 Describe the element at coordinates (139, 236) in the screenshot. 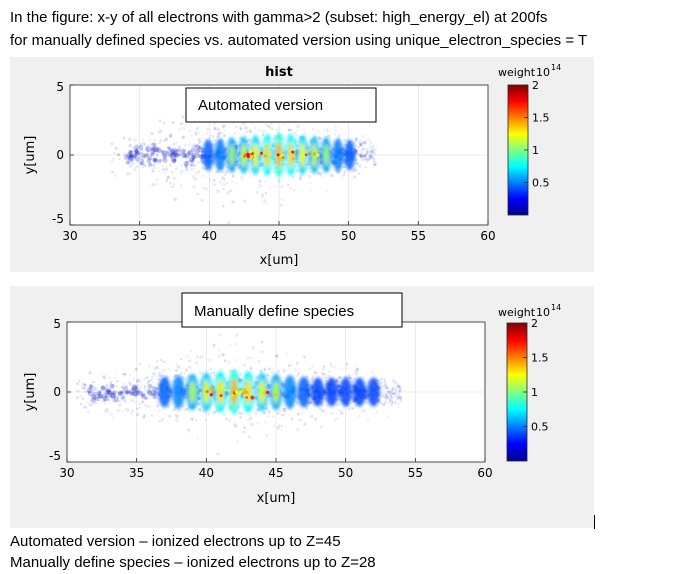

I see `x-tick-label: 35` at that location.